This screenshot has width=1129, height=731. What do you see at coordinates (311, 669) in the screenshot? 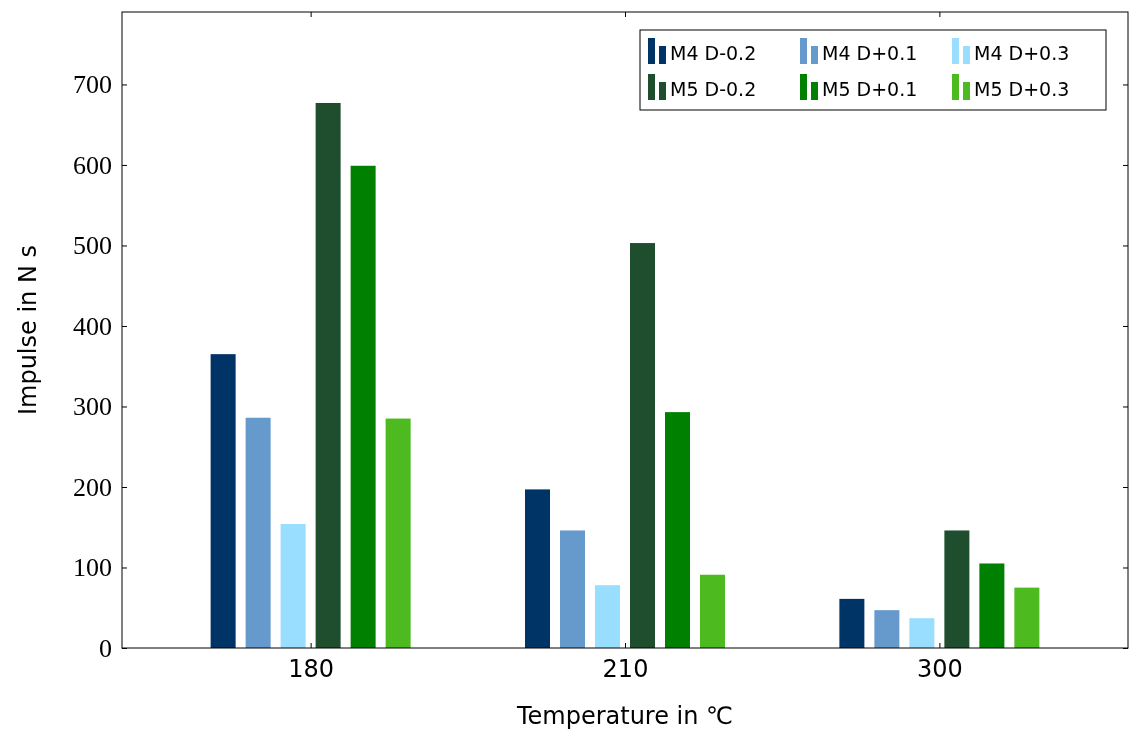
I see `x-tick-label: 180` at bounding box center [311, 669].